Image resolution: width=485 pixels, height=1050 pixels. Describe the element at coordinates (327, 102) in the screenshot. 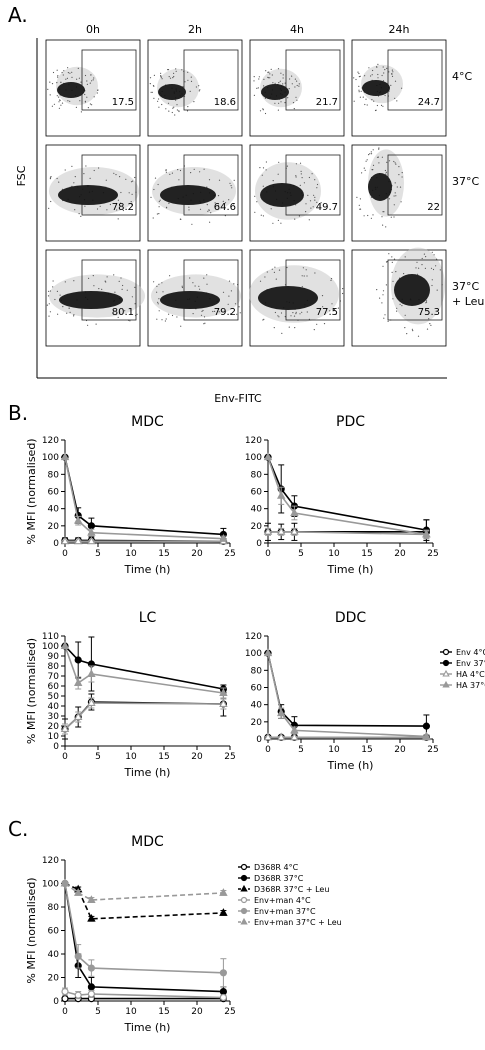

I see `flow-gate-percentage: 21.7` at that location.